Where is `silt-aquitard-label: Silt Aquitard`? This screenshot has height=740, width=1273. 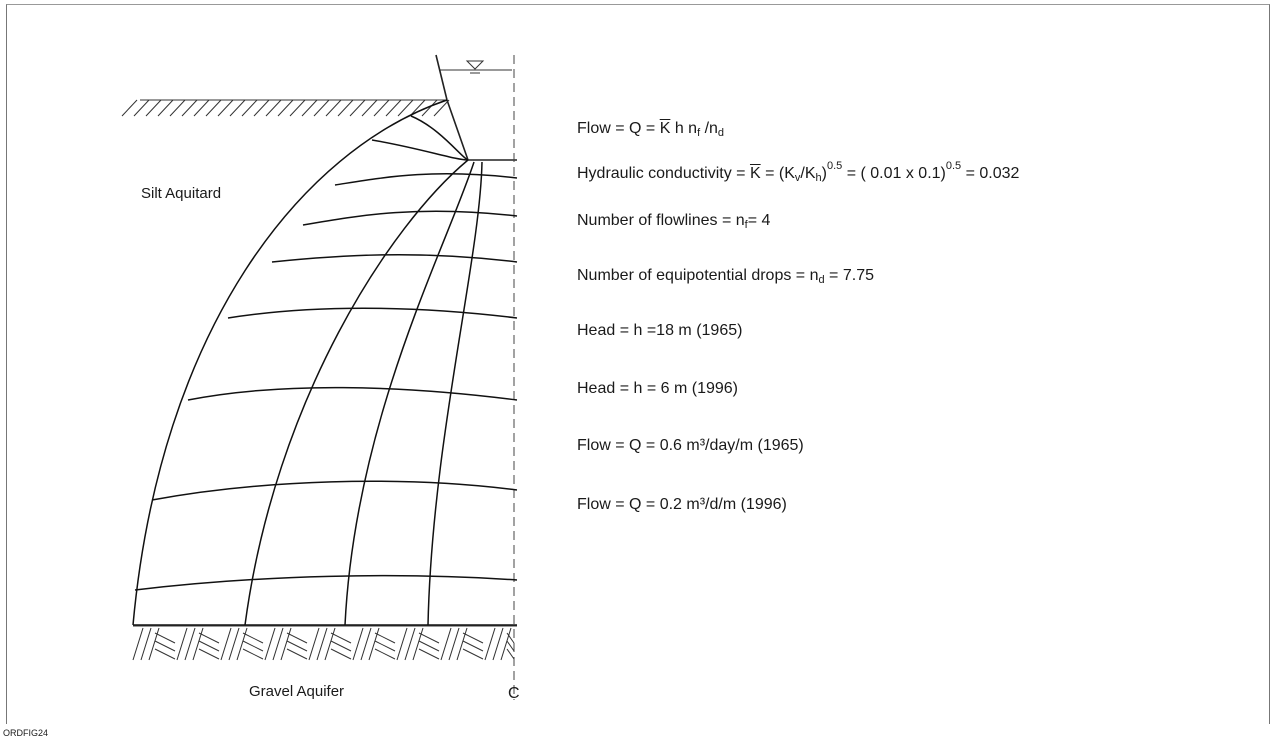
silt-aquitard-label: Silt Aquitard is located at coordinates (181, 193).